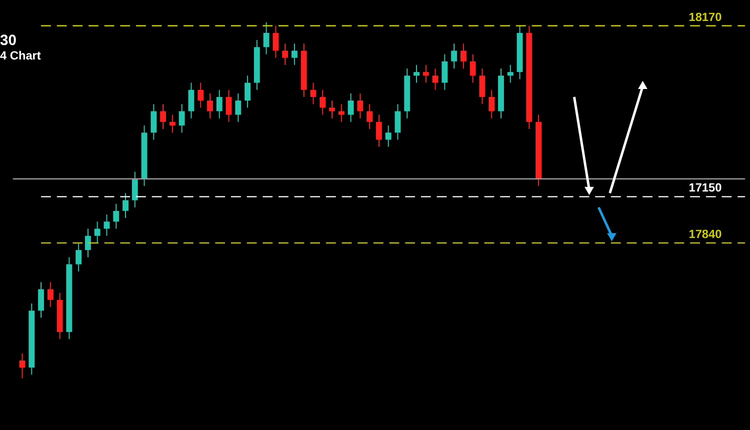  Describe the element at coordinates (8, 40) in the screenshot. I see `text: 30` at that location.